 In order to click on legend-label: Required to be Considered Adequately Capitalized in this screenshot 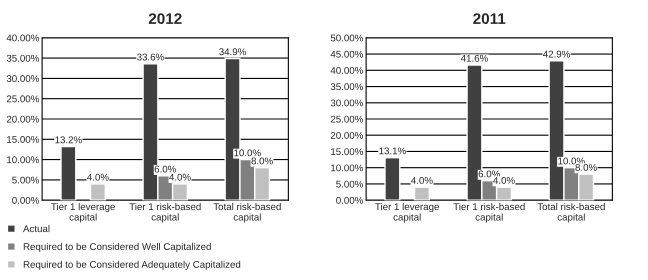, I will do `click(132, 265)`.